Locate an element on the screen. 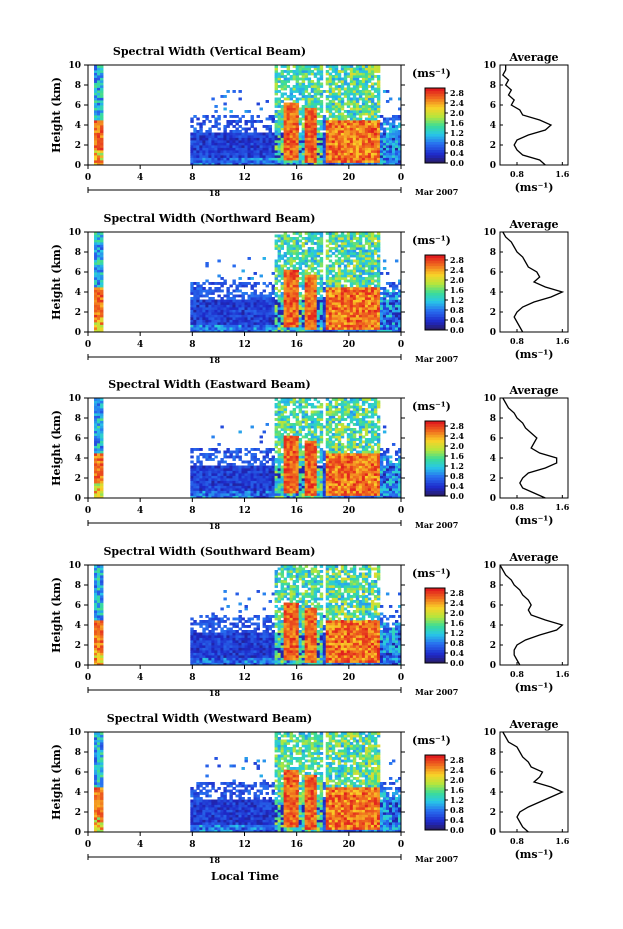 The image size is (623, 929). y-axis-label: Height (km) is located at coordinates (56, 115).